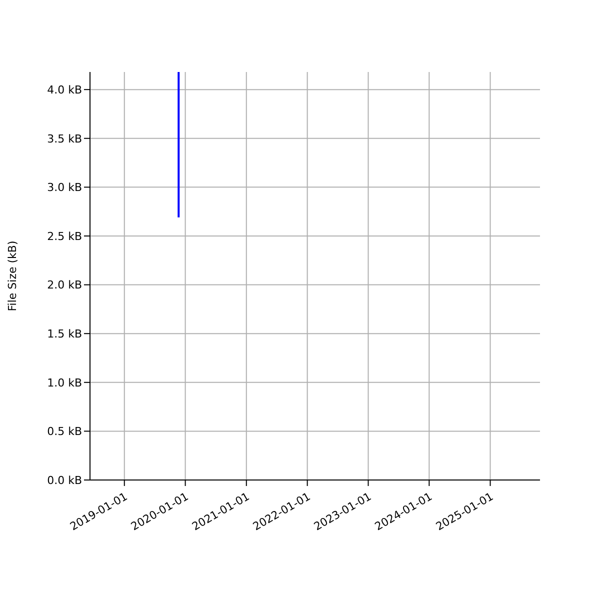 The height and width of the screenshot is (600, 600). Describe the element at coordinates (64, 431) in the screenshot. I see `y-tick-label: 0.5 kB` at that location.